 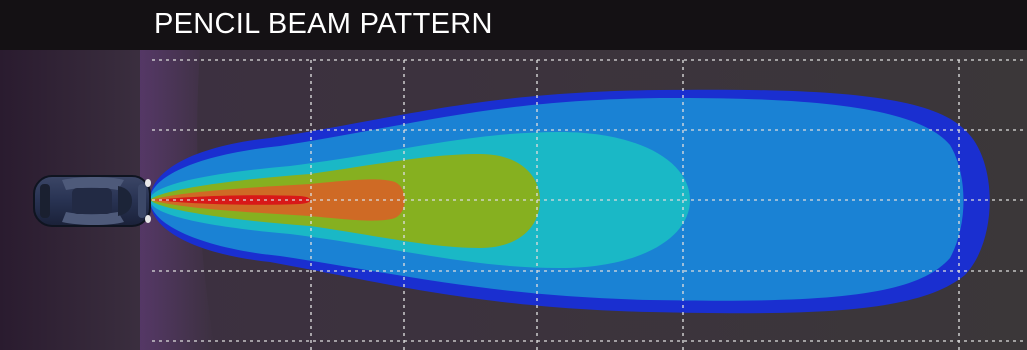 What do you see at coordinates (323, 24) in the screenshot?
I see `page-title: PENCIL BEAM PATTERN` at bounding box center [323, 24].